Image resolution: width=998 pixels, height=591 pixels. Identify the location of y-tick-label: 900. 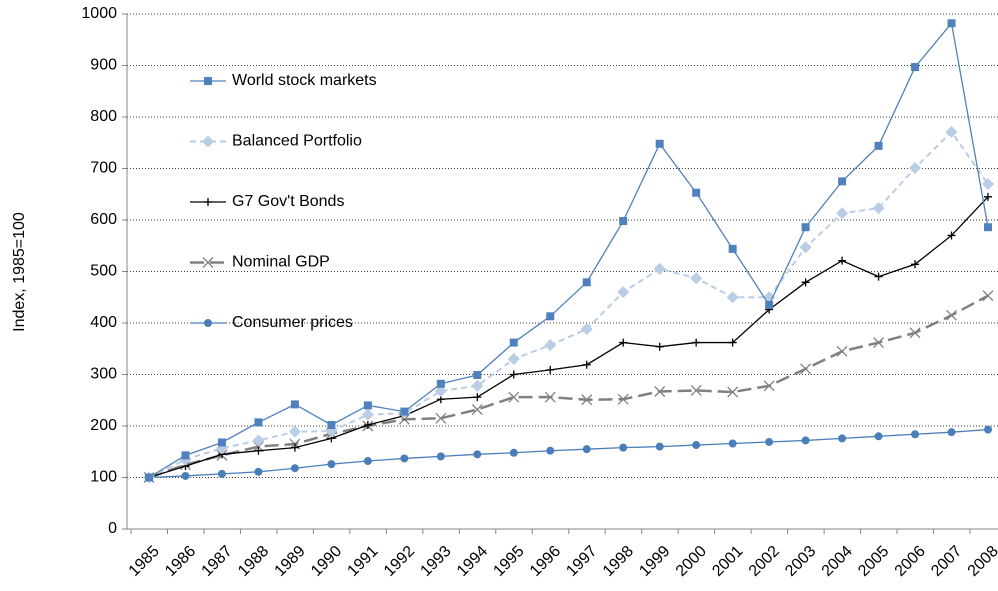
(103, 65).